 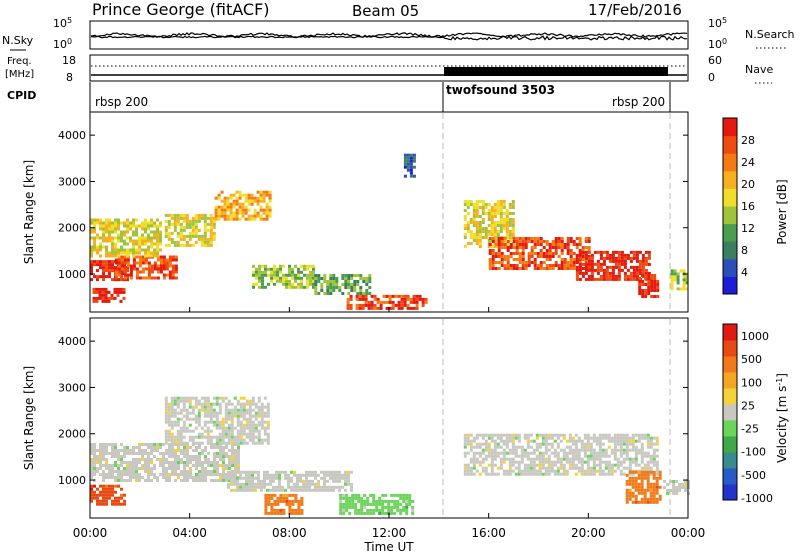 What do you see at coordinates (744, 272) in the screenshot?
I see `power-colorbar-tick: 4` at bounding box center [744, 272].